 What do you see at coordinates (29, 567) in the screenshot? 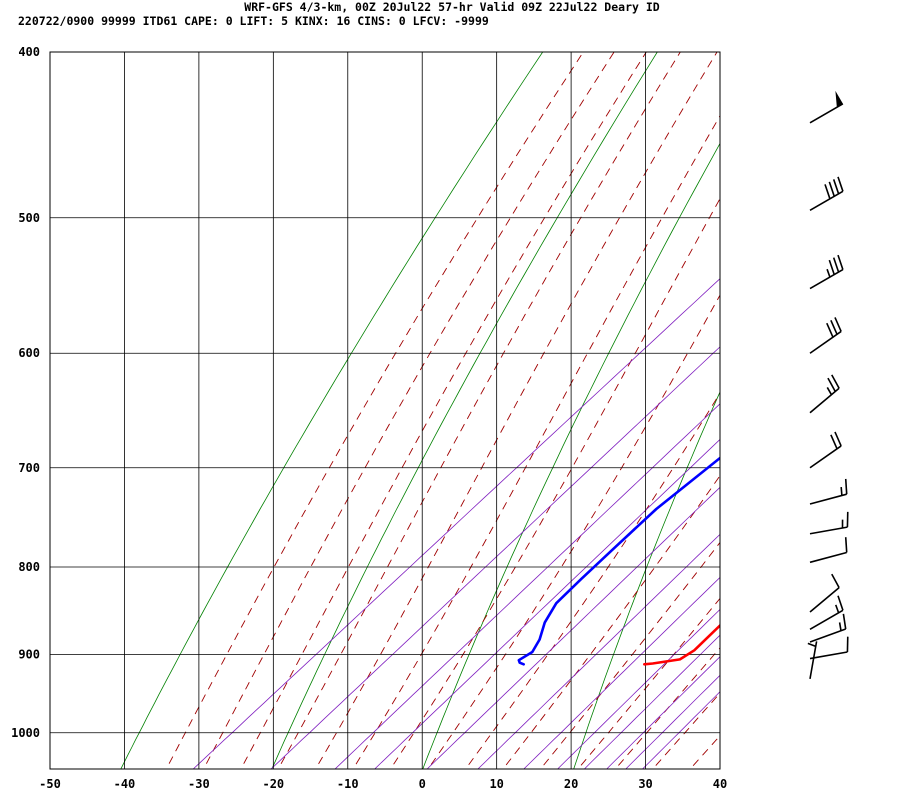
I see `pressure-tick-label: 800` at bounding box center [29, 567].